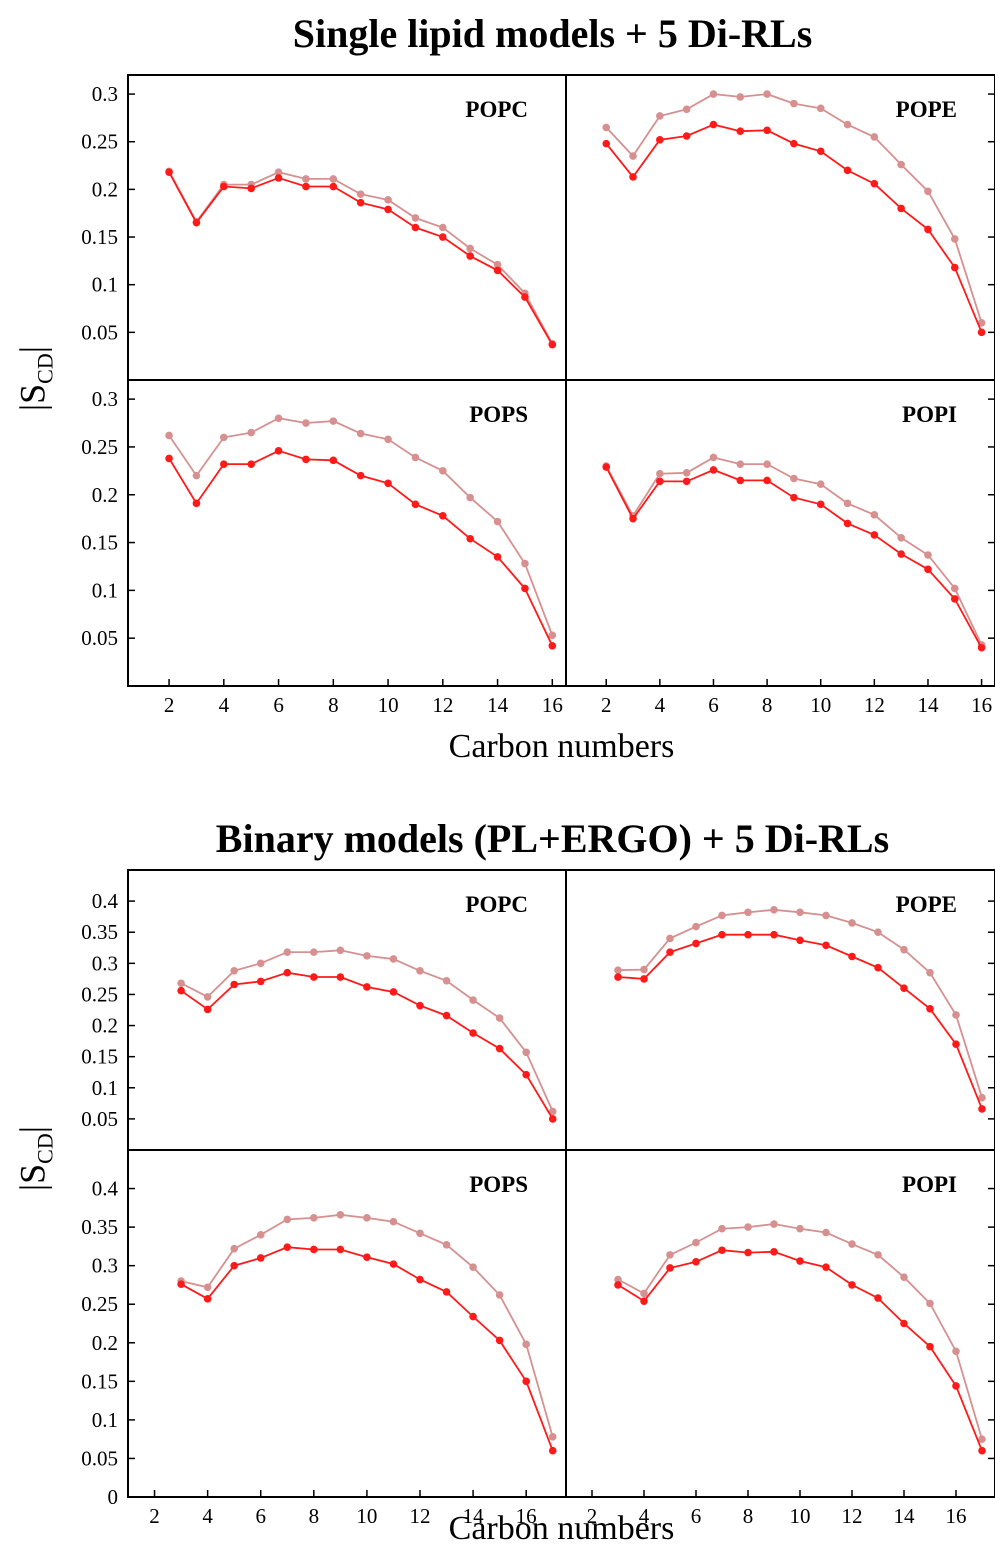  What do you see at coordinates (367, 1030) in the screenshot?
I see `series-line-light` at bounding box center [367, 1030].